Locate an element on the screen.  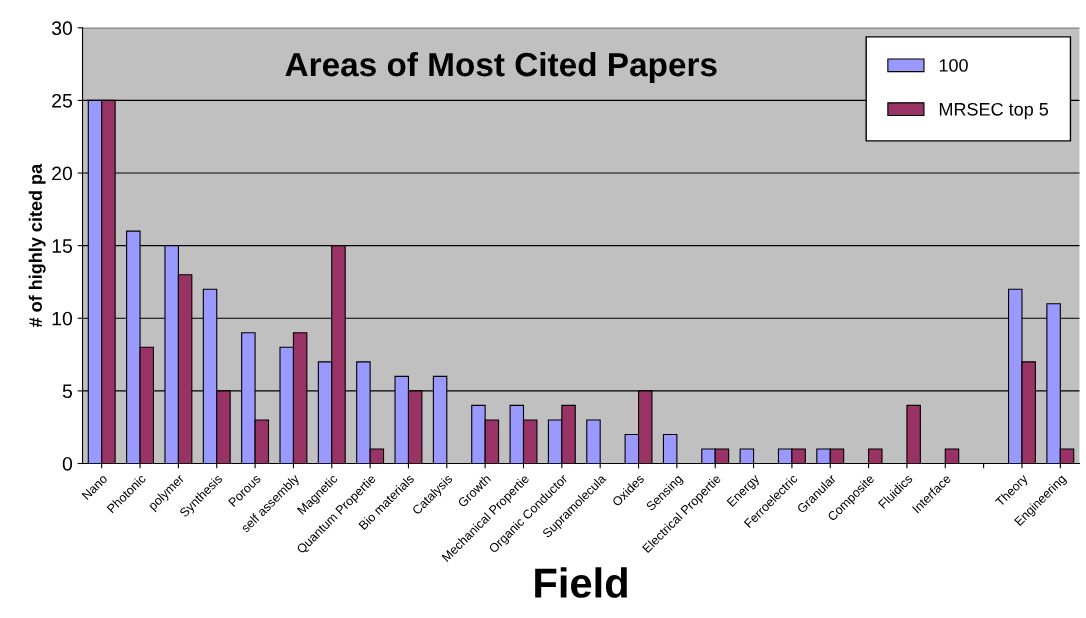
y-axis-title: # of highly cited pa is located at coordinates (37, 245).